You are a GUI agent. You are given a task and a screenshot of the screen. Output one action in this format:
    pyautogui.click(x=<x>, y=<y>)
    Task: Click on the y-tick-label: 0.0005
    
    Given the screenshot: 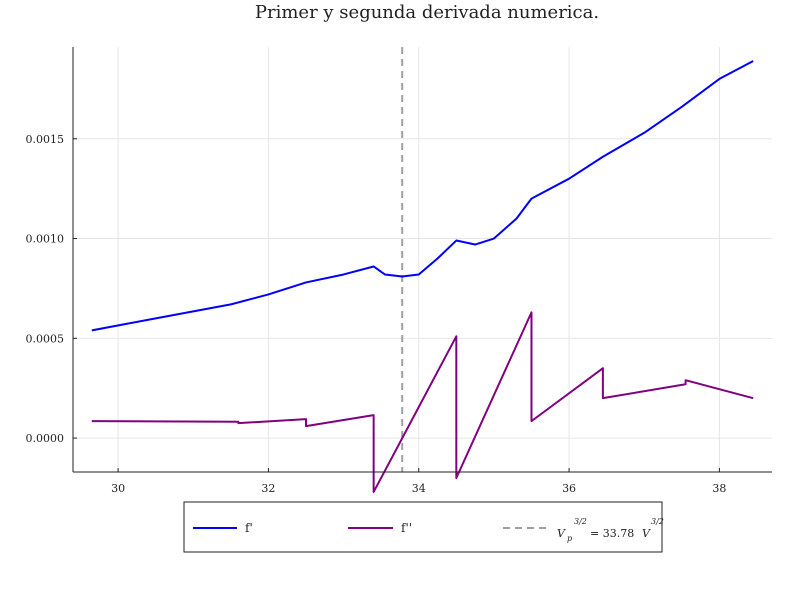 What is the action you would take?
    pyautogui.click(x=45, y=338)
    